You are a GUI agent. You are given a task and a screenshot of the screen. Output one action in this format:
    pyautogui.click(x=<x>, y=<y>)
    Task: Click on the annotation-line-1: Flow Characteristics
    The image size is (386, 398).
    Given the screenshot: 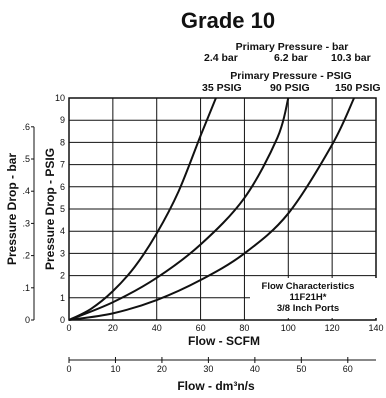 What is the action you would take?
    pyautogui.click(x=308, y=286)
    